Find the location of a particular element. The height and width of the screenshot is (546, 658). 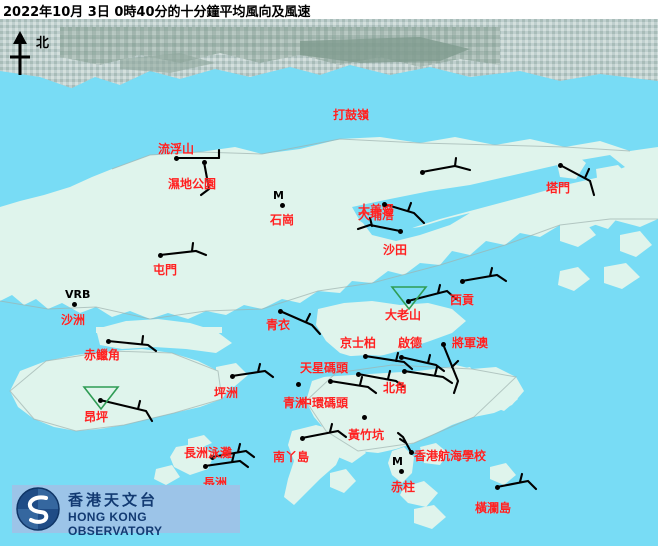

station-label: 沙洲 is located at coordinates (73, 320).